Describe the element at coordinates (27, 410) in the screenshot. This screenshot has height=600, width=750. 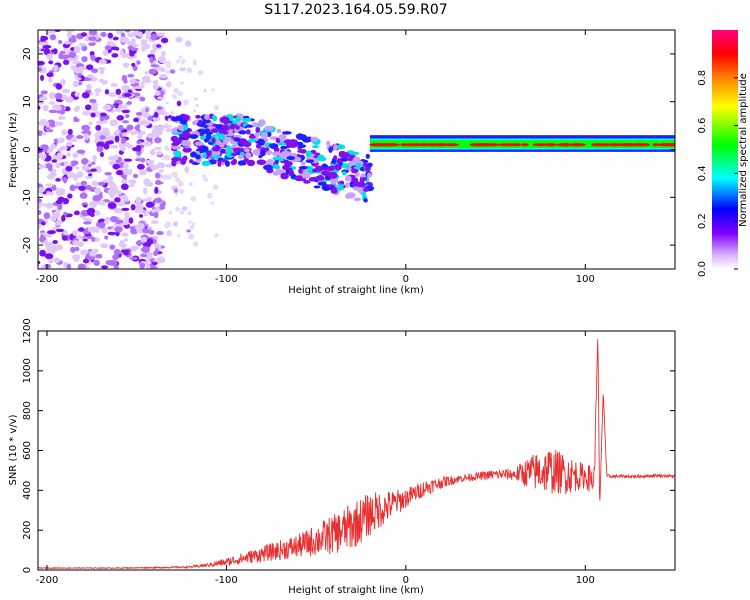
I see `y-tick-label: 800` at that location.